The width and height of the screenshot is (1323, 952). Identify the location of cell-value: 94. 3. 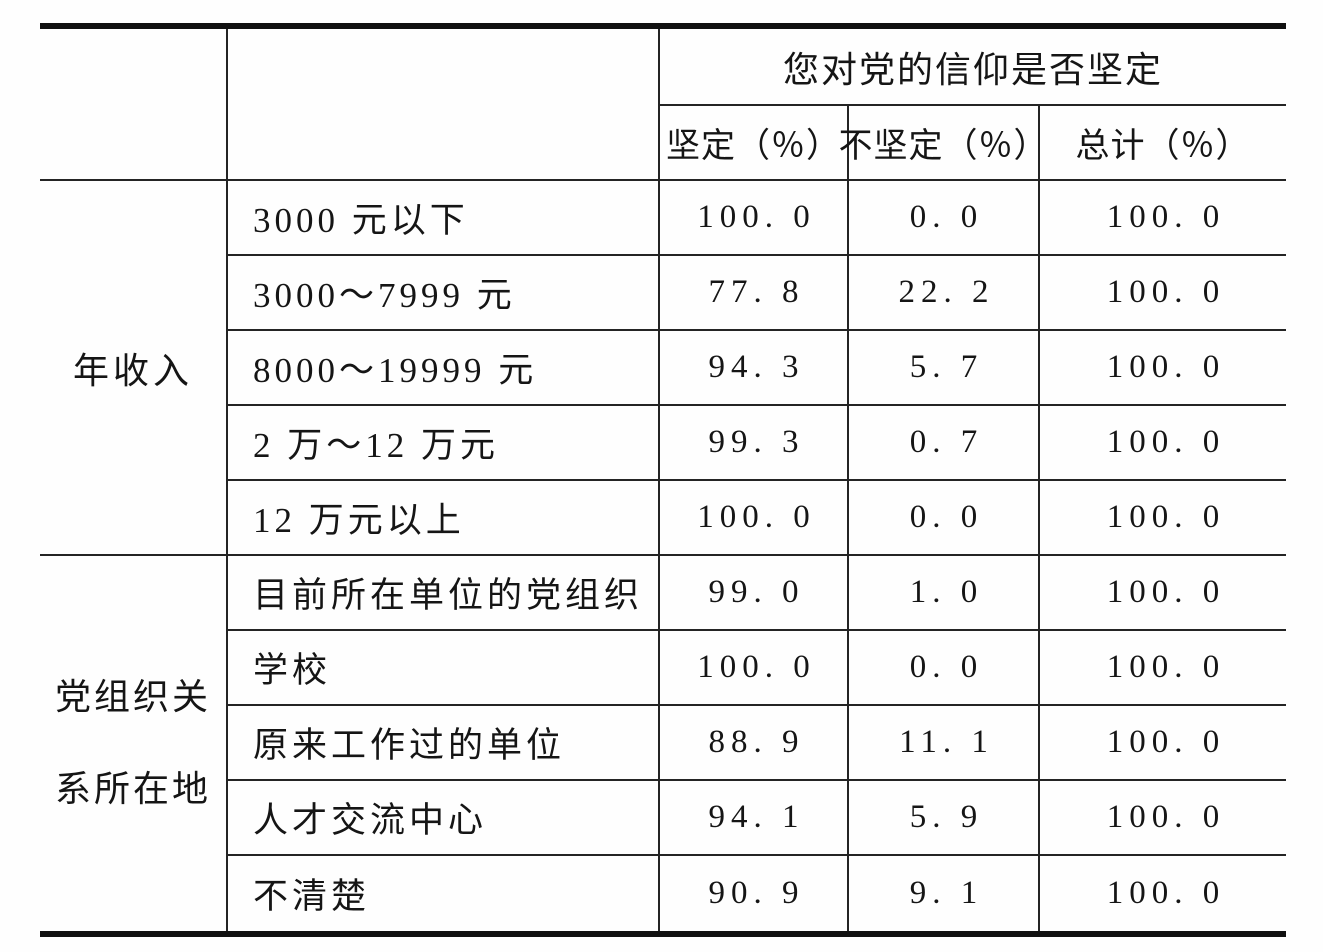
(754, 368).